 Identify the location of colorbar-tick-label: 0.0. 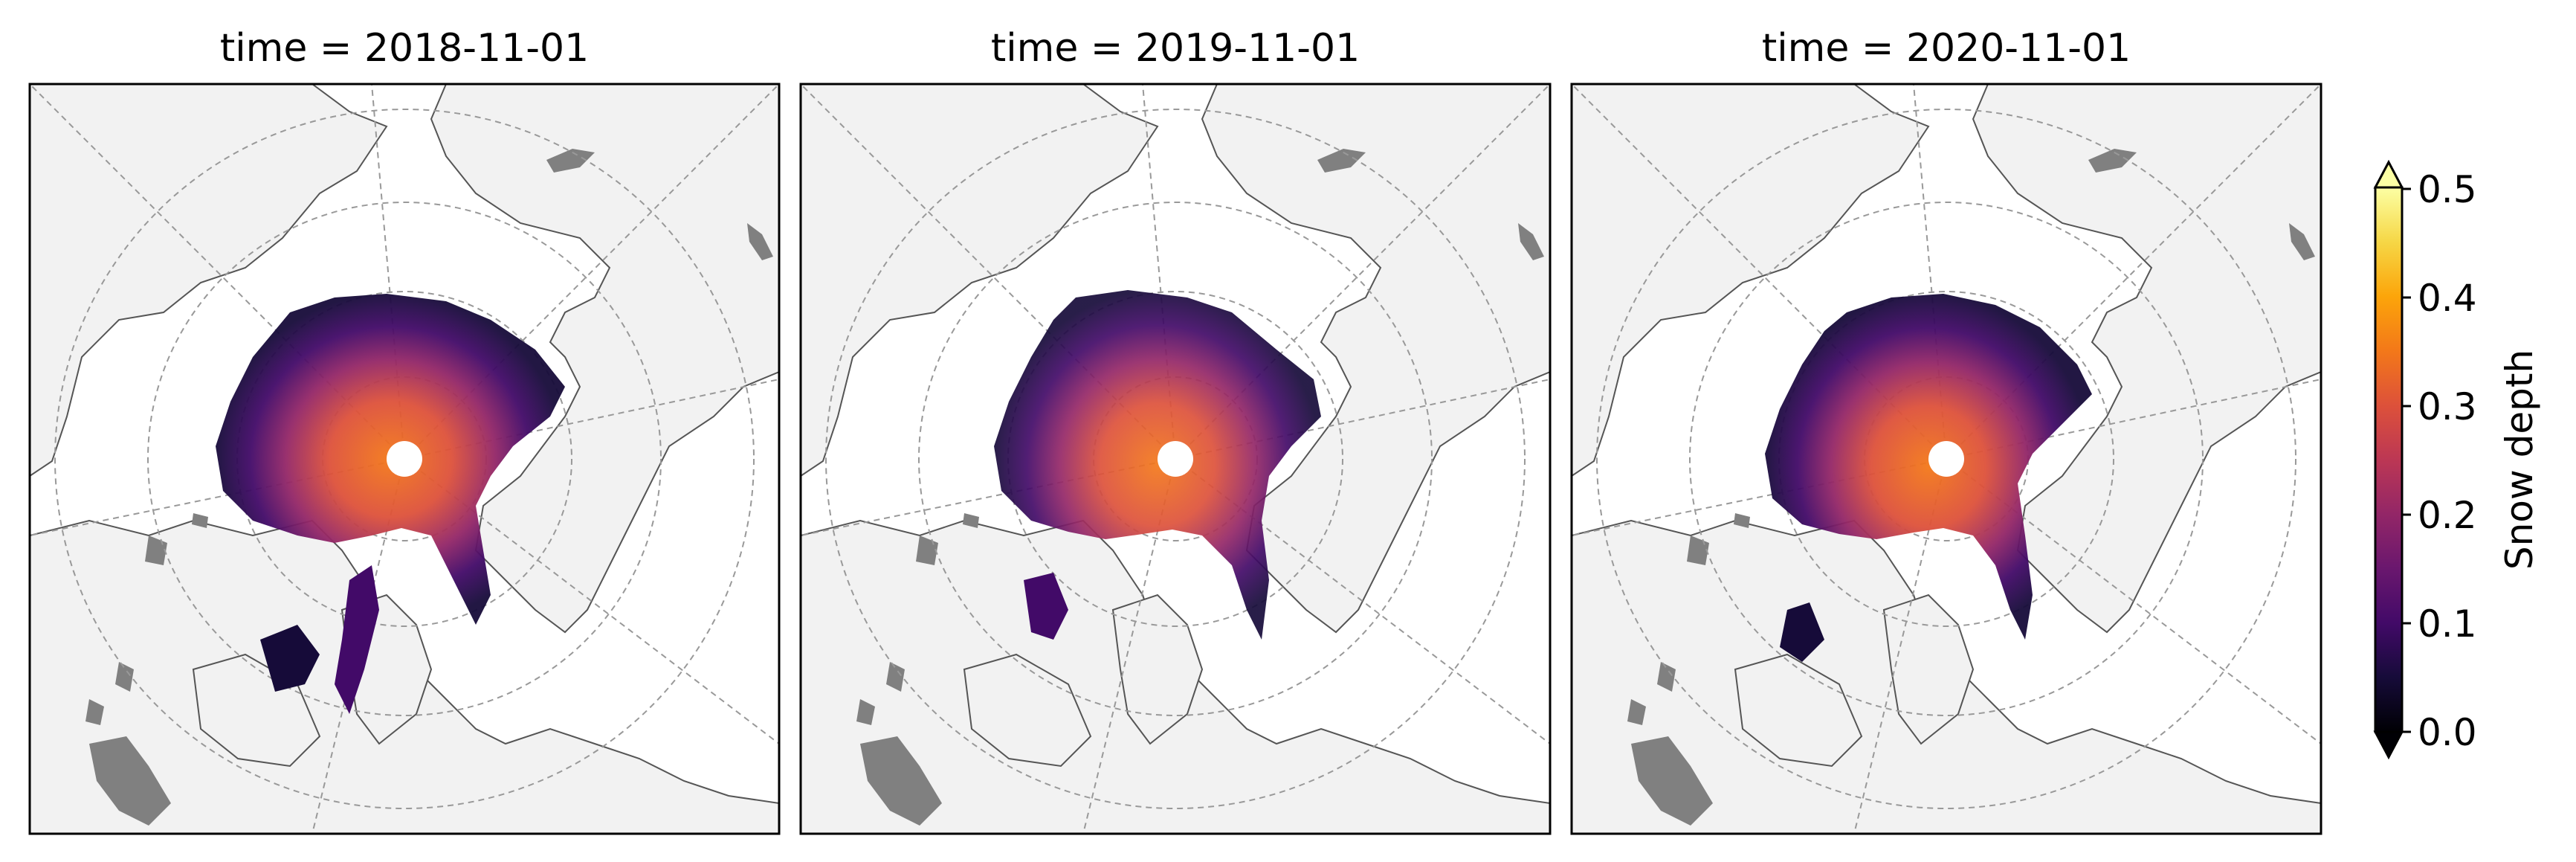
(2447, 732).